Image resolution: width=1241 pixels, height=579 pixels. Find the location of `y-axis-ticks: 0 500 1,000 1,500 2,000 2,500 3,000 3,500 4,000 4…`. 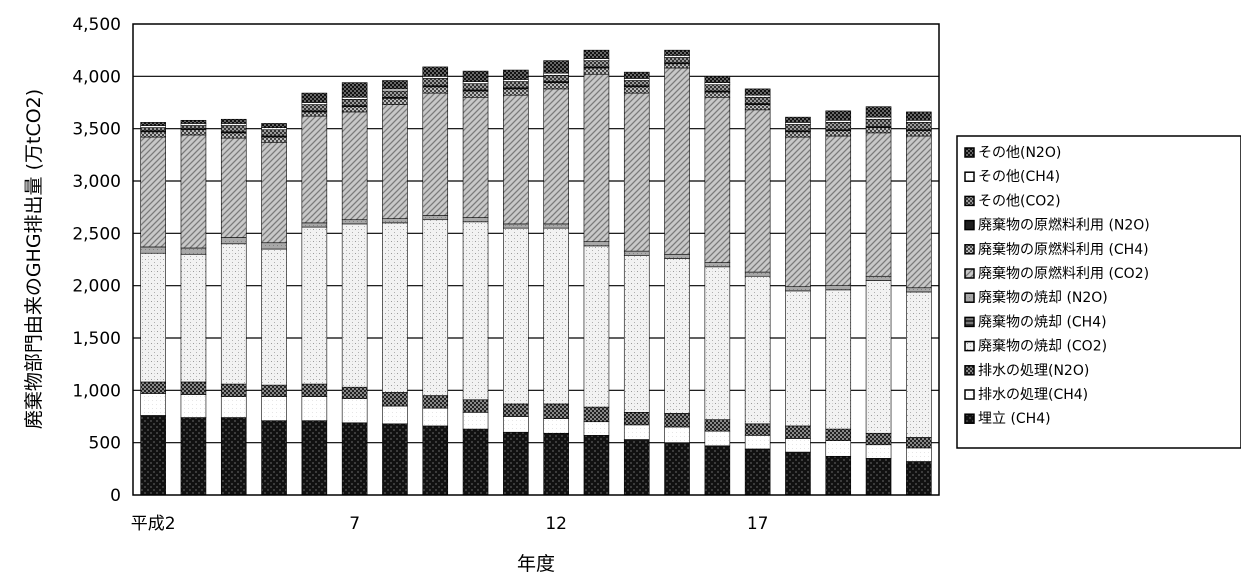

y-axis-ticks: 0 500 1,000 1,500 2,000 2,500 3,000 3,500 4,000 4… is located at coordinates (96, 260).